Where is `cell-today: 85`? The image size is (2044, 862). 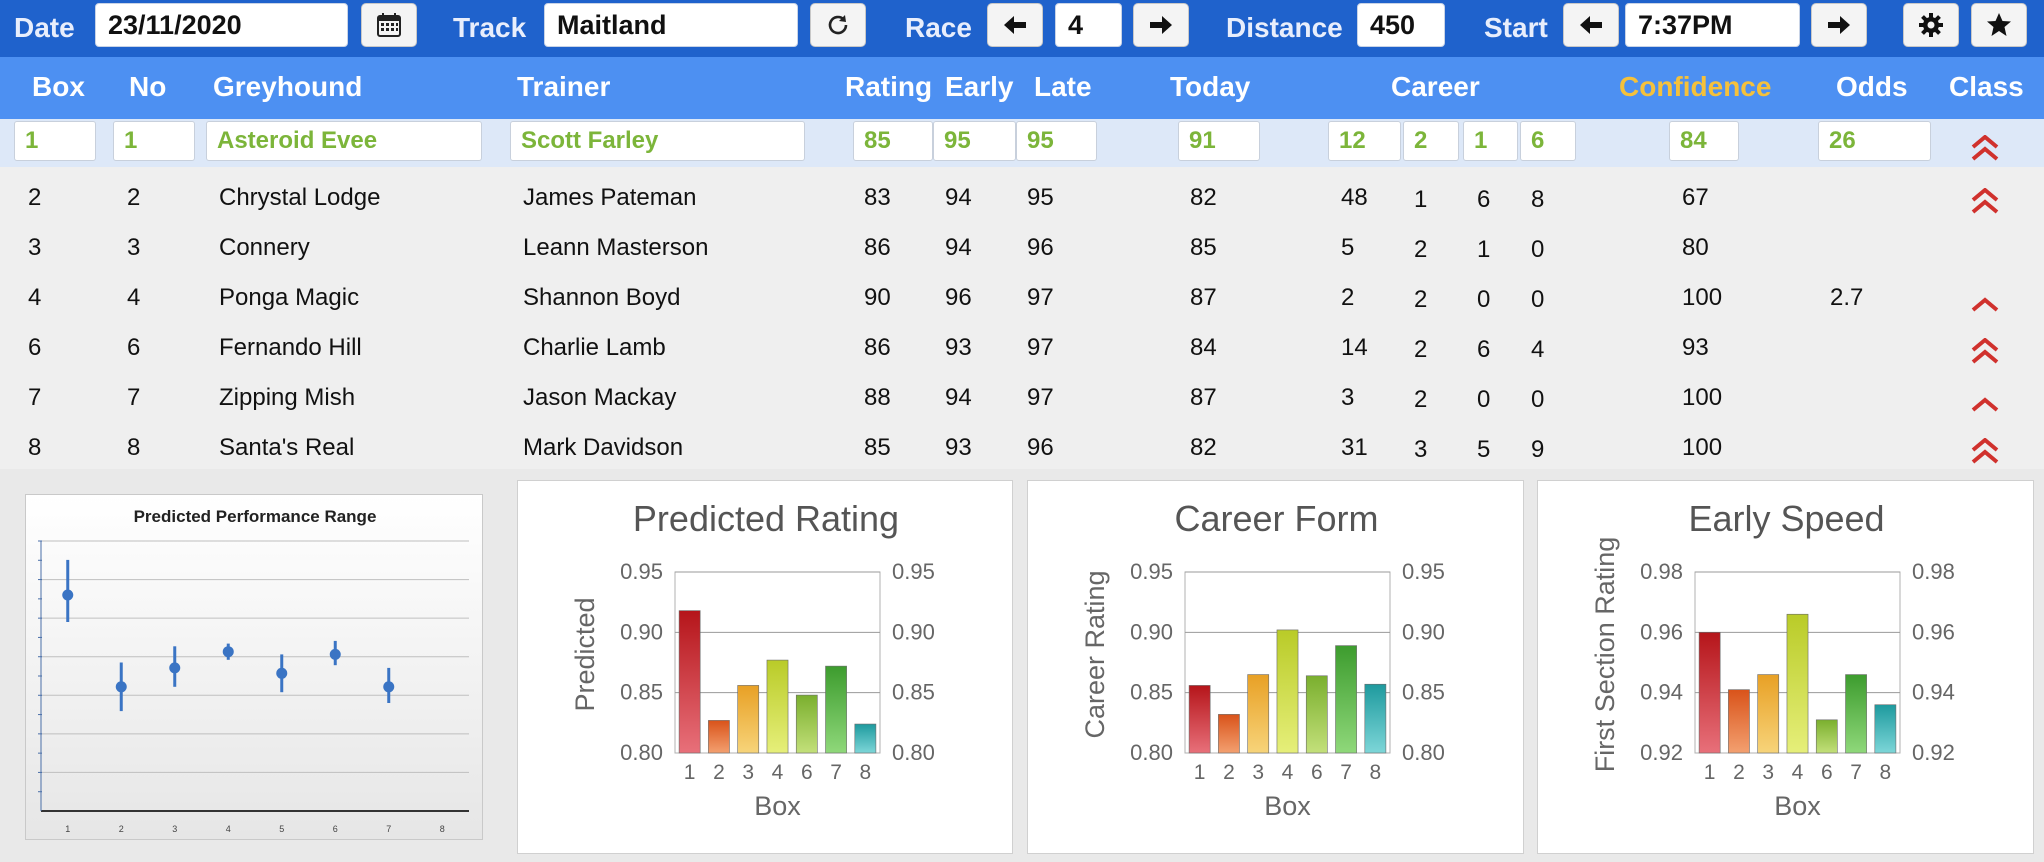
cell-today: 85 is located at coordinates (1203, 247).